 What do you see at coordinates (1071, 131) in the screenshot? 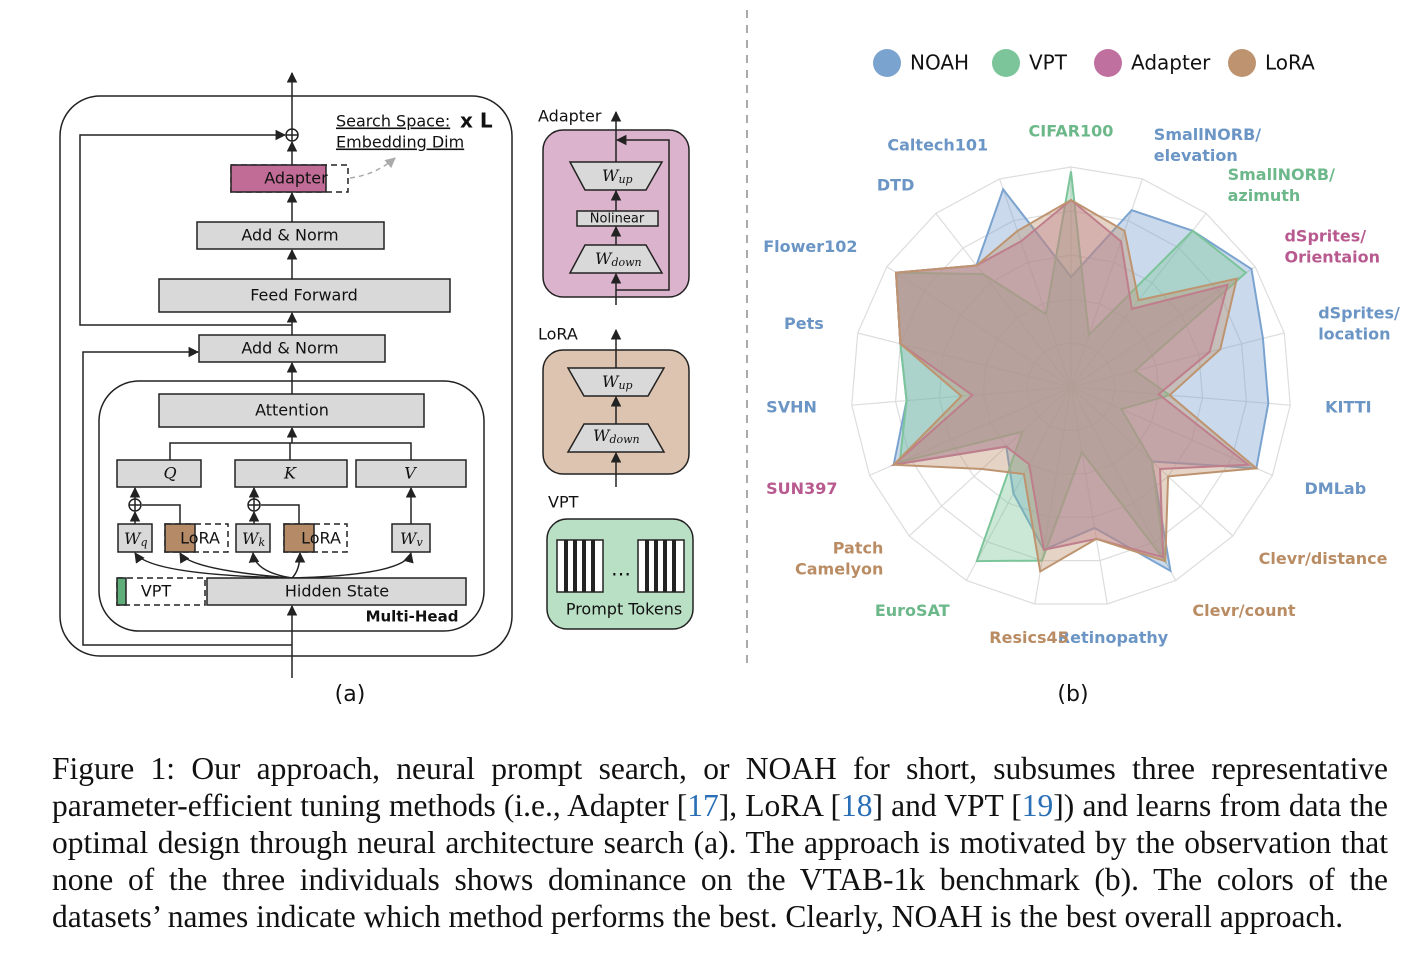
I see `category-label: CIFAR100` at bounding box center [1071, 131].